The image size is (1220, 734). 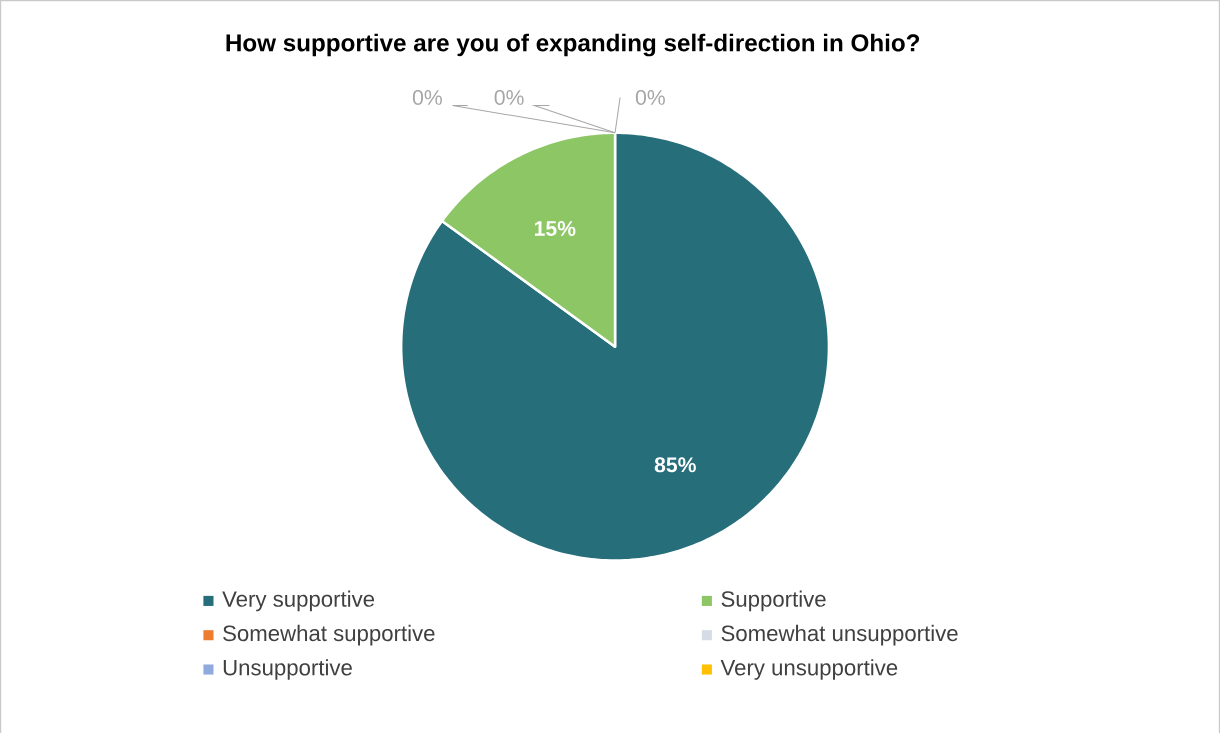 I want to click on chart-title: How supportive are you of expanding self-direction in Ohio?, so click(x=573, y=45).